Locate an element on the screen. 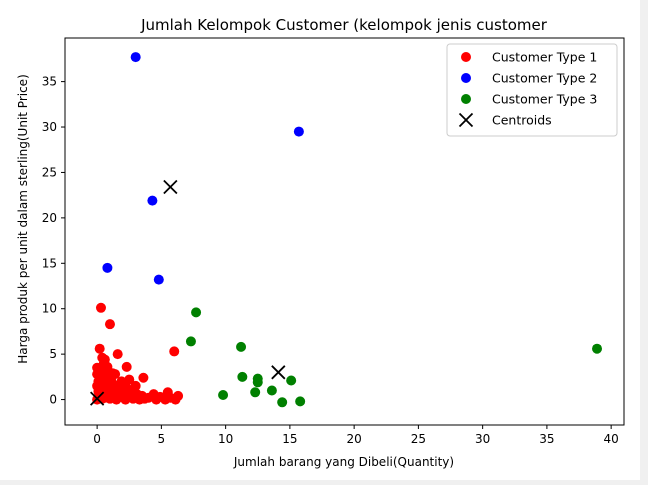  legend-label: Centroids is located at coordinates (522, 120).